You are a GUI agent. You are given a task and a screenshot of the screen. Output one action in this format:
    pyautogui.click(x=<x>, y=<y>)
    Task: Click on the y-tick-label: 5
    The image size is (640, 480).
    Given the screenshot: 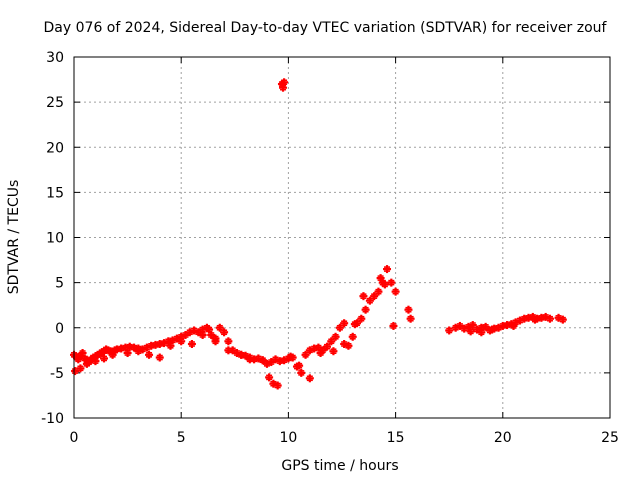 What is the action you would take?
    pyautogui.click(x=59, y=284)
    